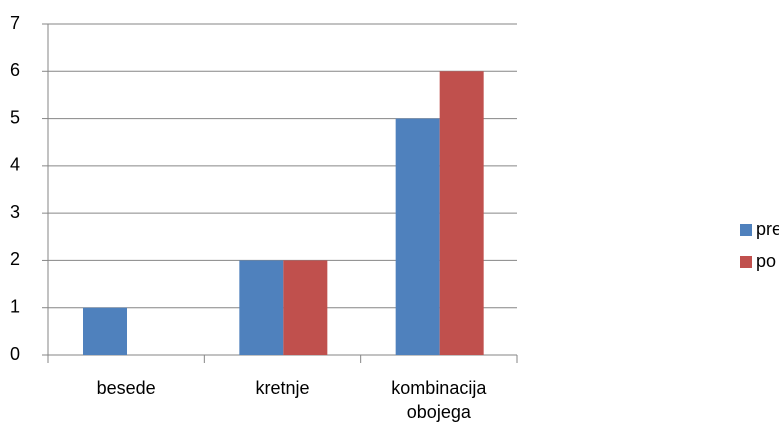  Describe the element at coordinates (282, 388) in the screenshot. I see `x-tick-label: kretnje` at that location.